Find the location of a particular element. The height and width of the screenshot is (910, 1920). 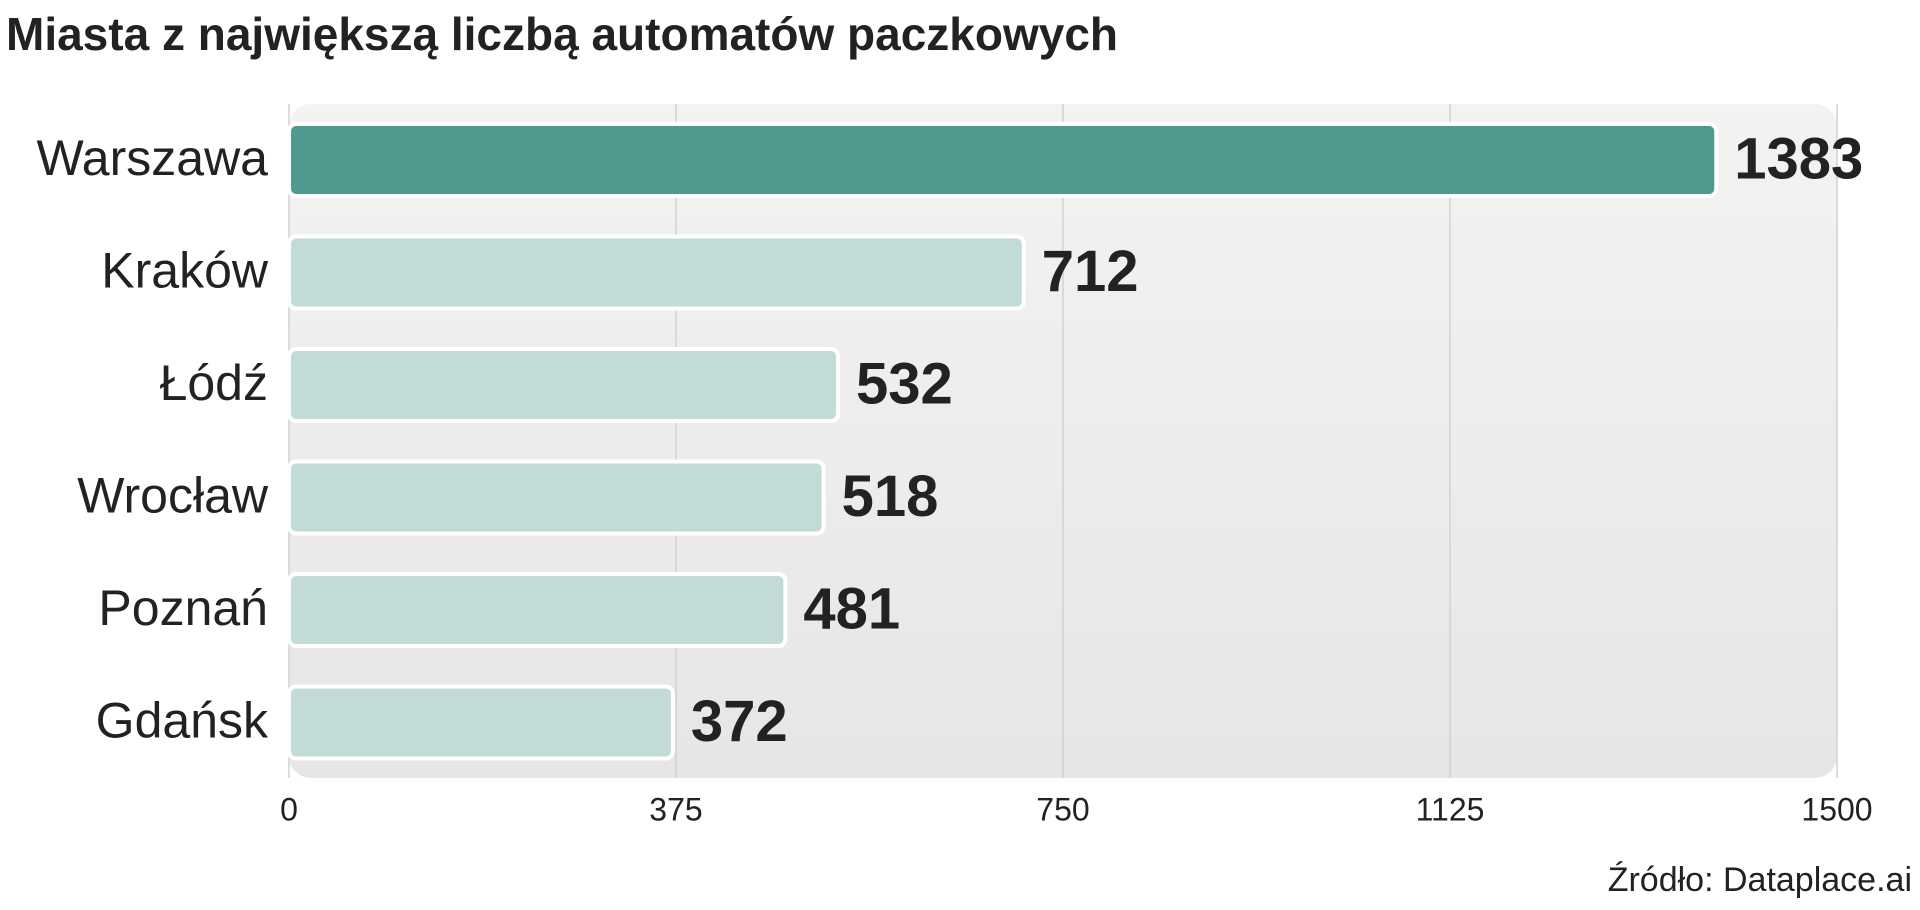

x-tick-label: 1500 is located at coordinates (1836, 809).